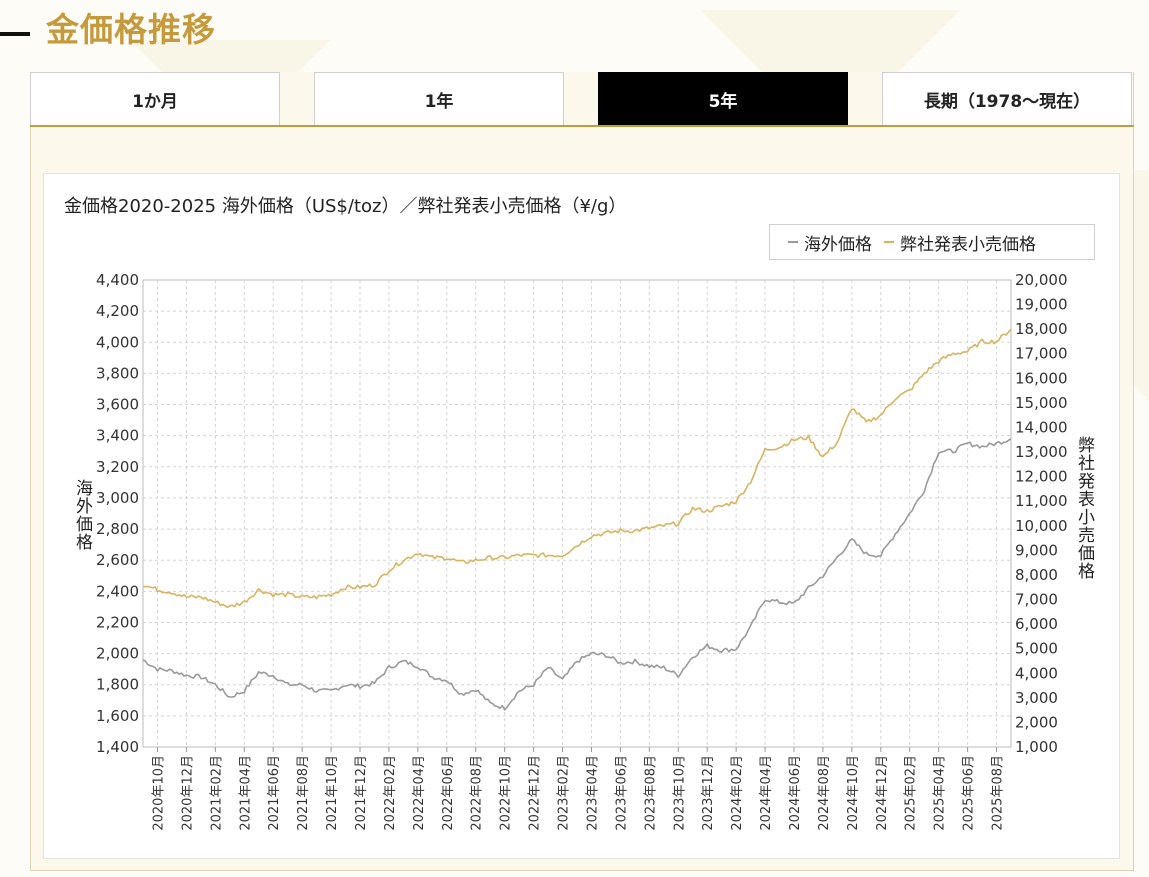 This screenshot has width=1149, height=877. I want to click on y-left-tick-label: 3,200, so click(117, 467).